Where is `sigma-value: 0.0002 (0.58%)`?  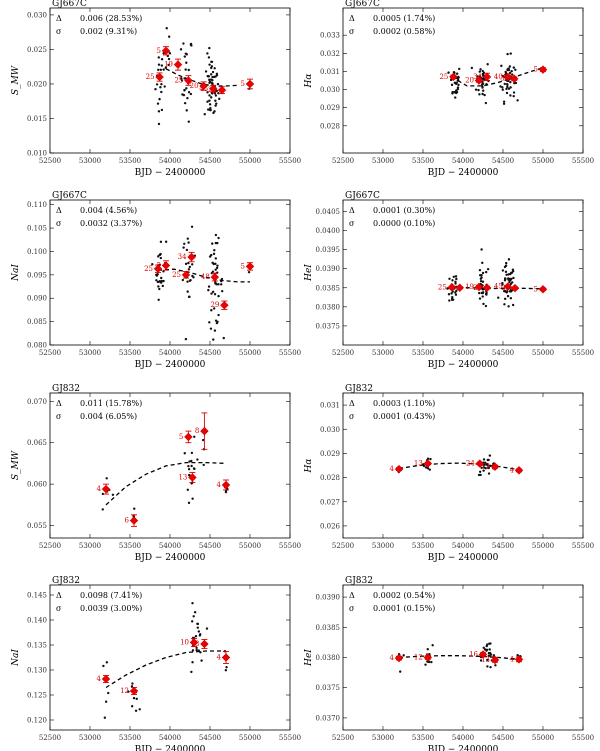
sigma-value: 0.0002 (0.58%) is located at coordinates (404, 31).